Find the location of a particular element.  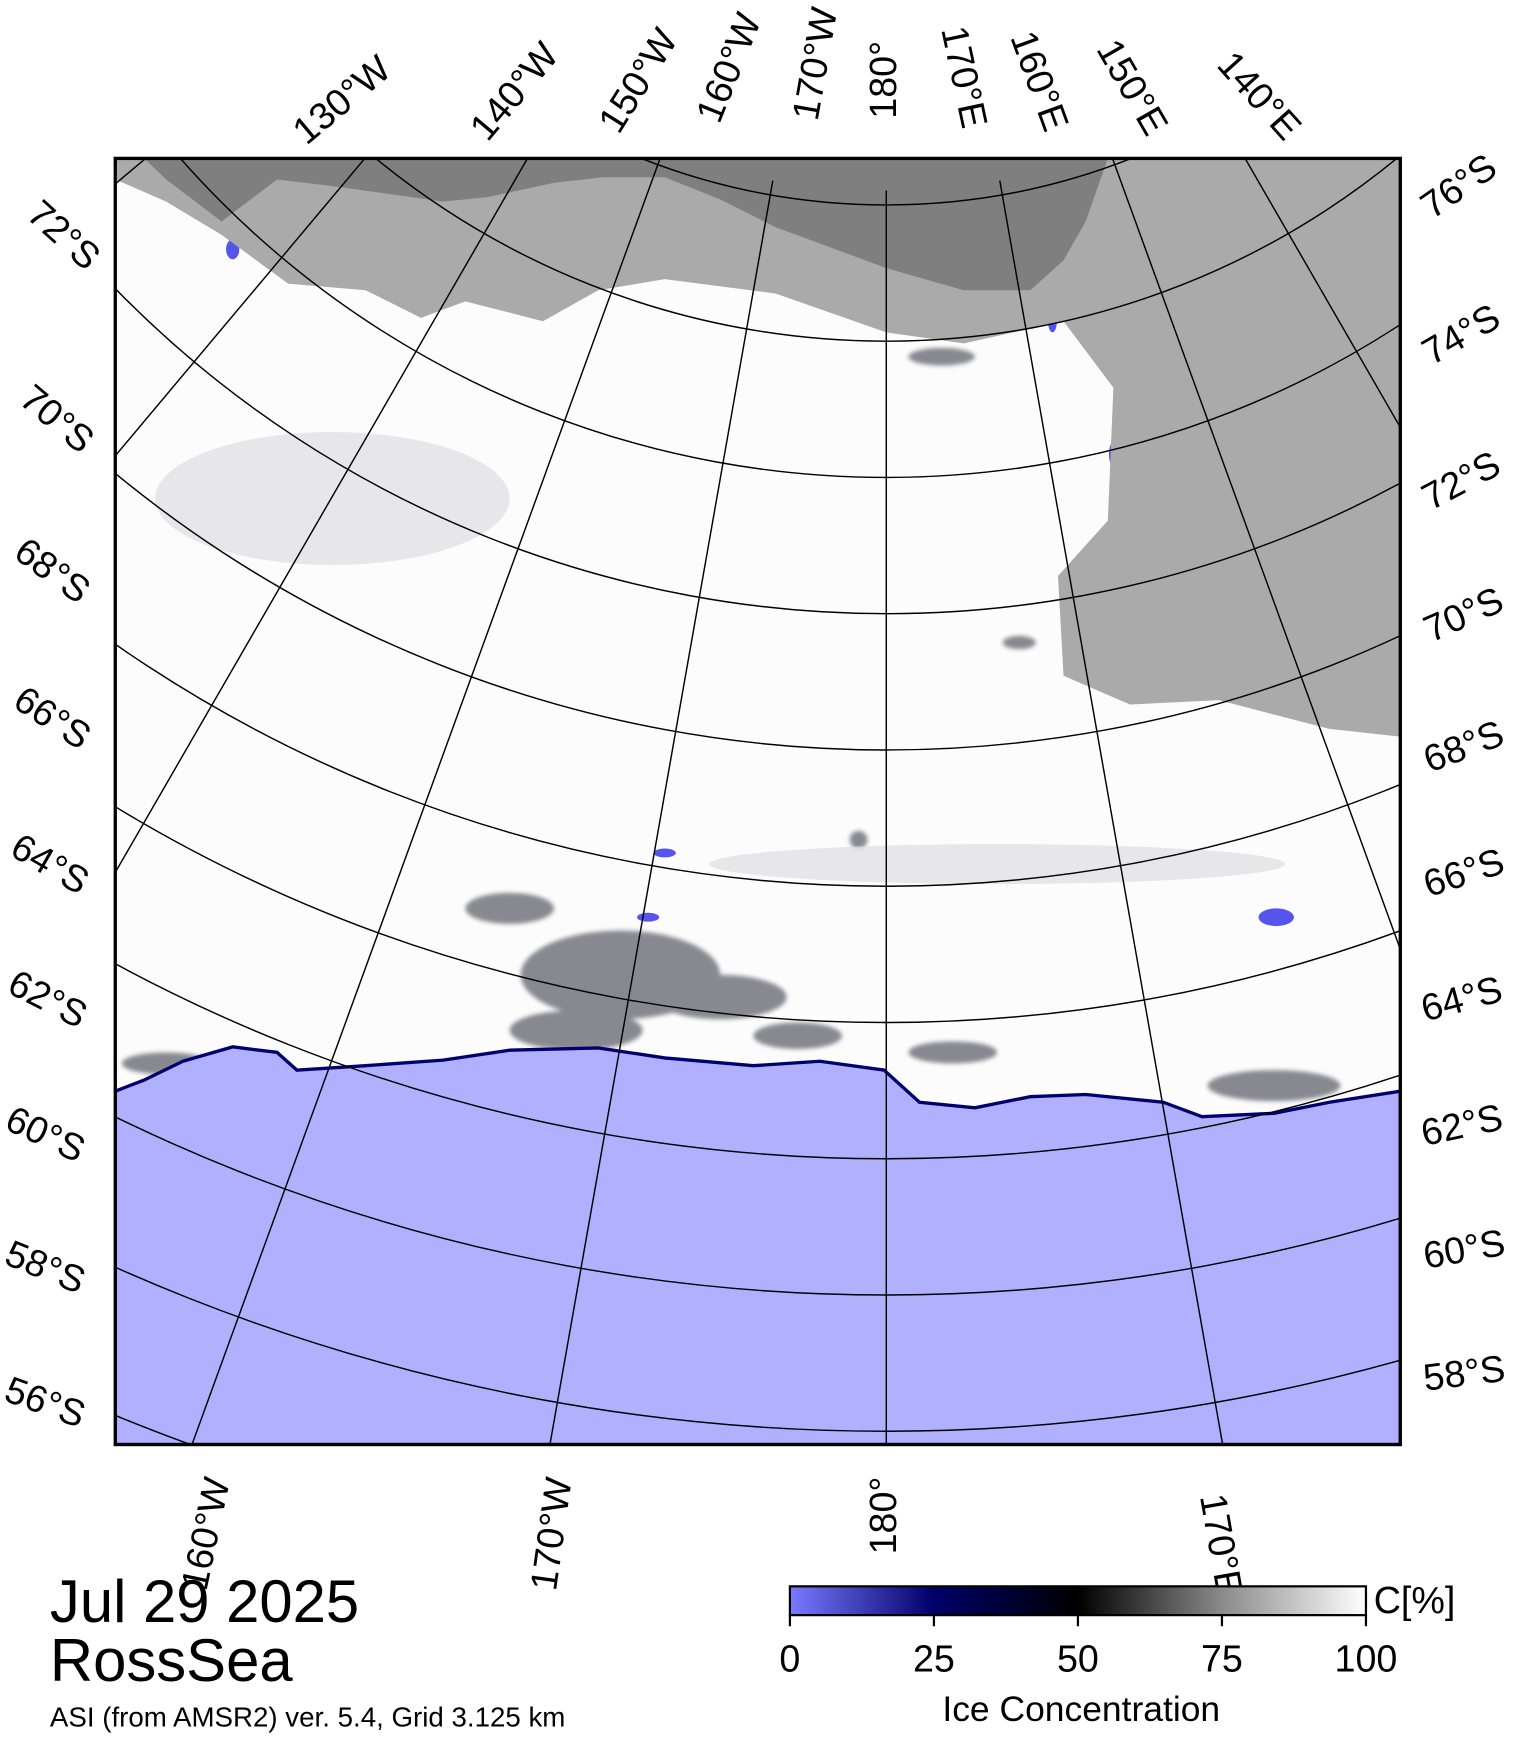

graticule-label: 130°W is located at coordinates (342, 99).